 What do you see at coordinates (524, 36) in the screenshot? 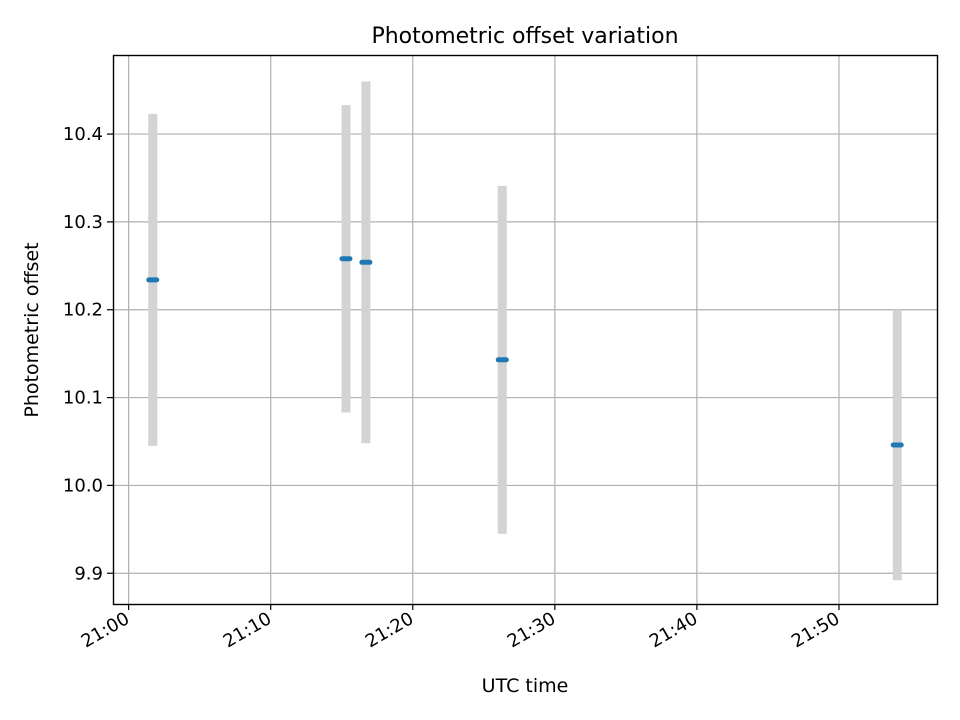
I see `chart-title: Photometric offset variation` at bounding box center [524, 36].